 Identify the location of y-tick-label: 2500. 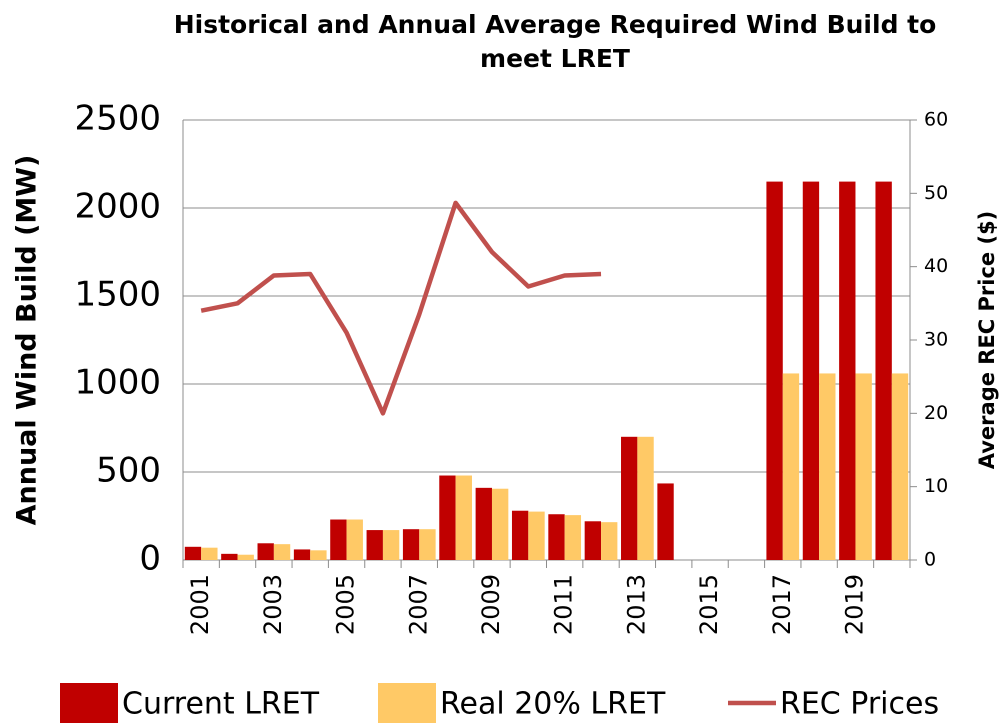
(117, 119).